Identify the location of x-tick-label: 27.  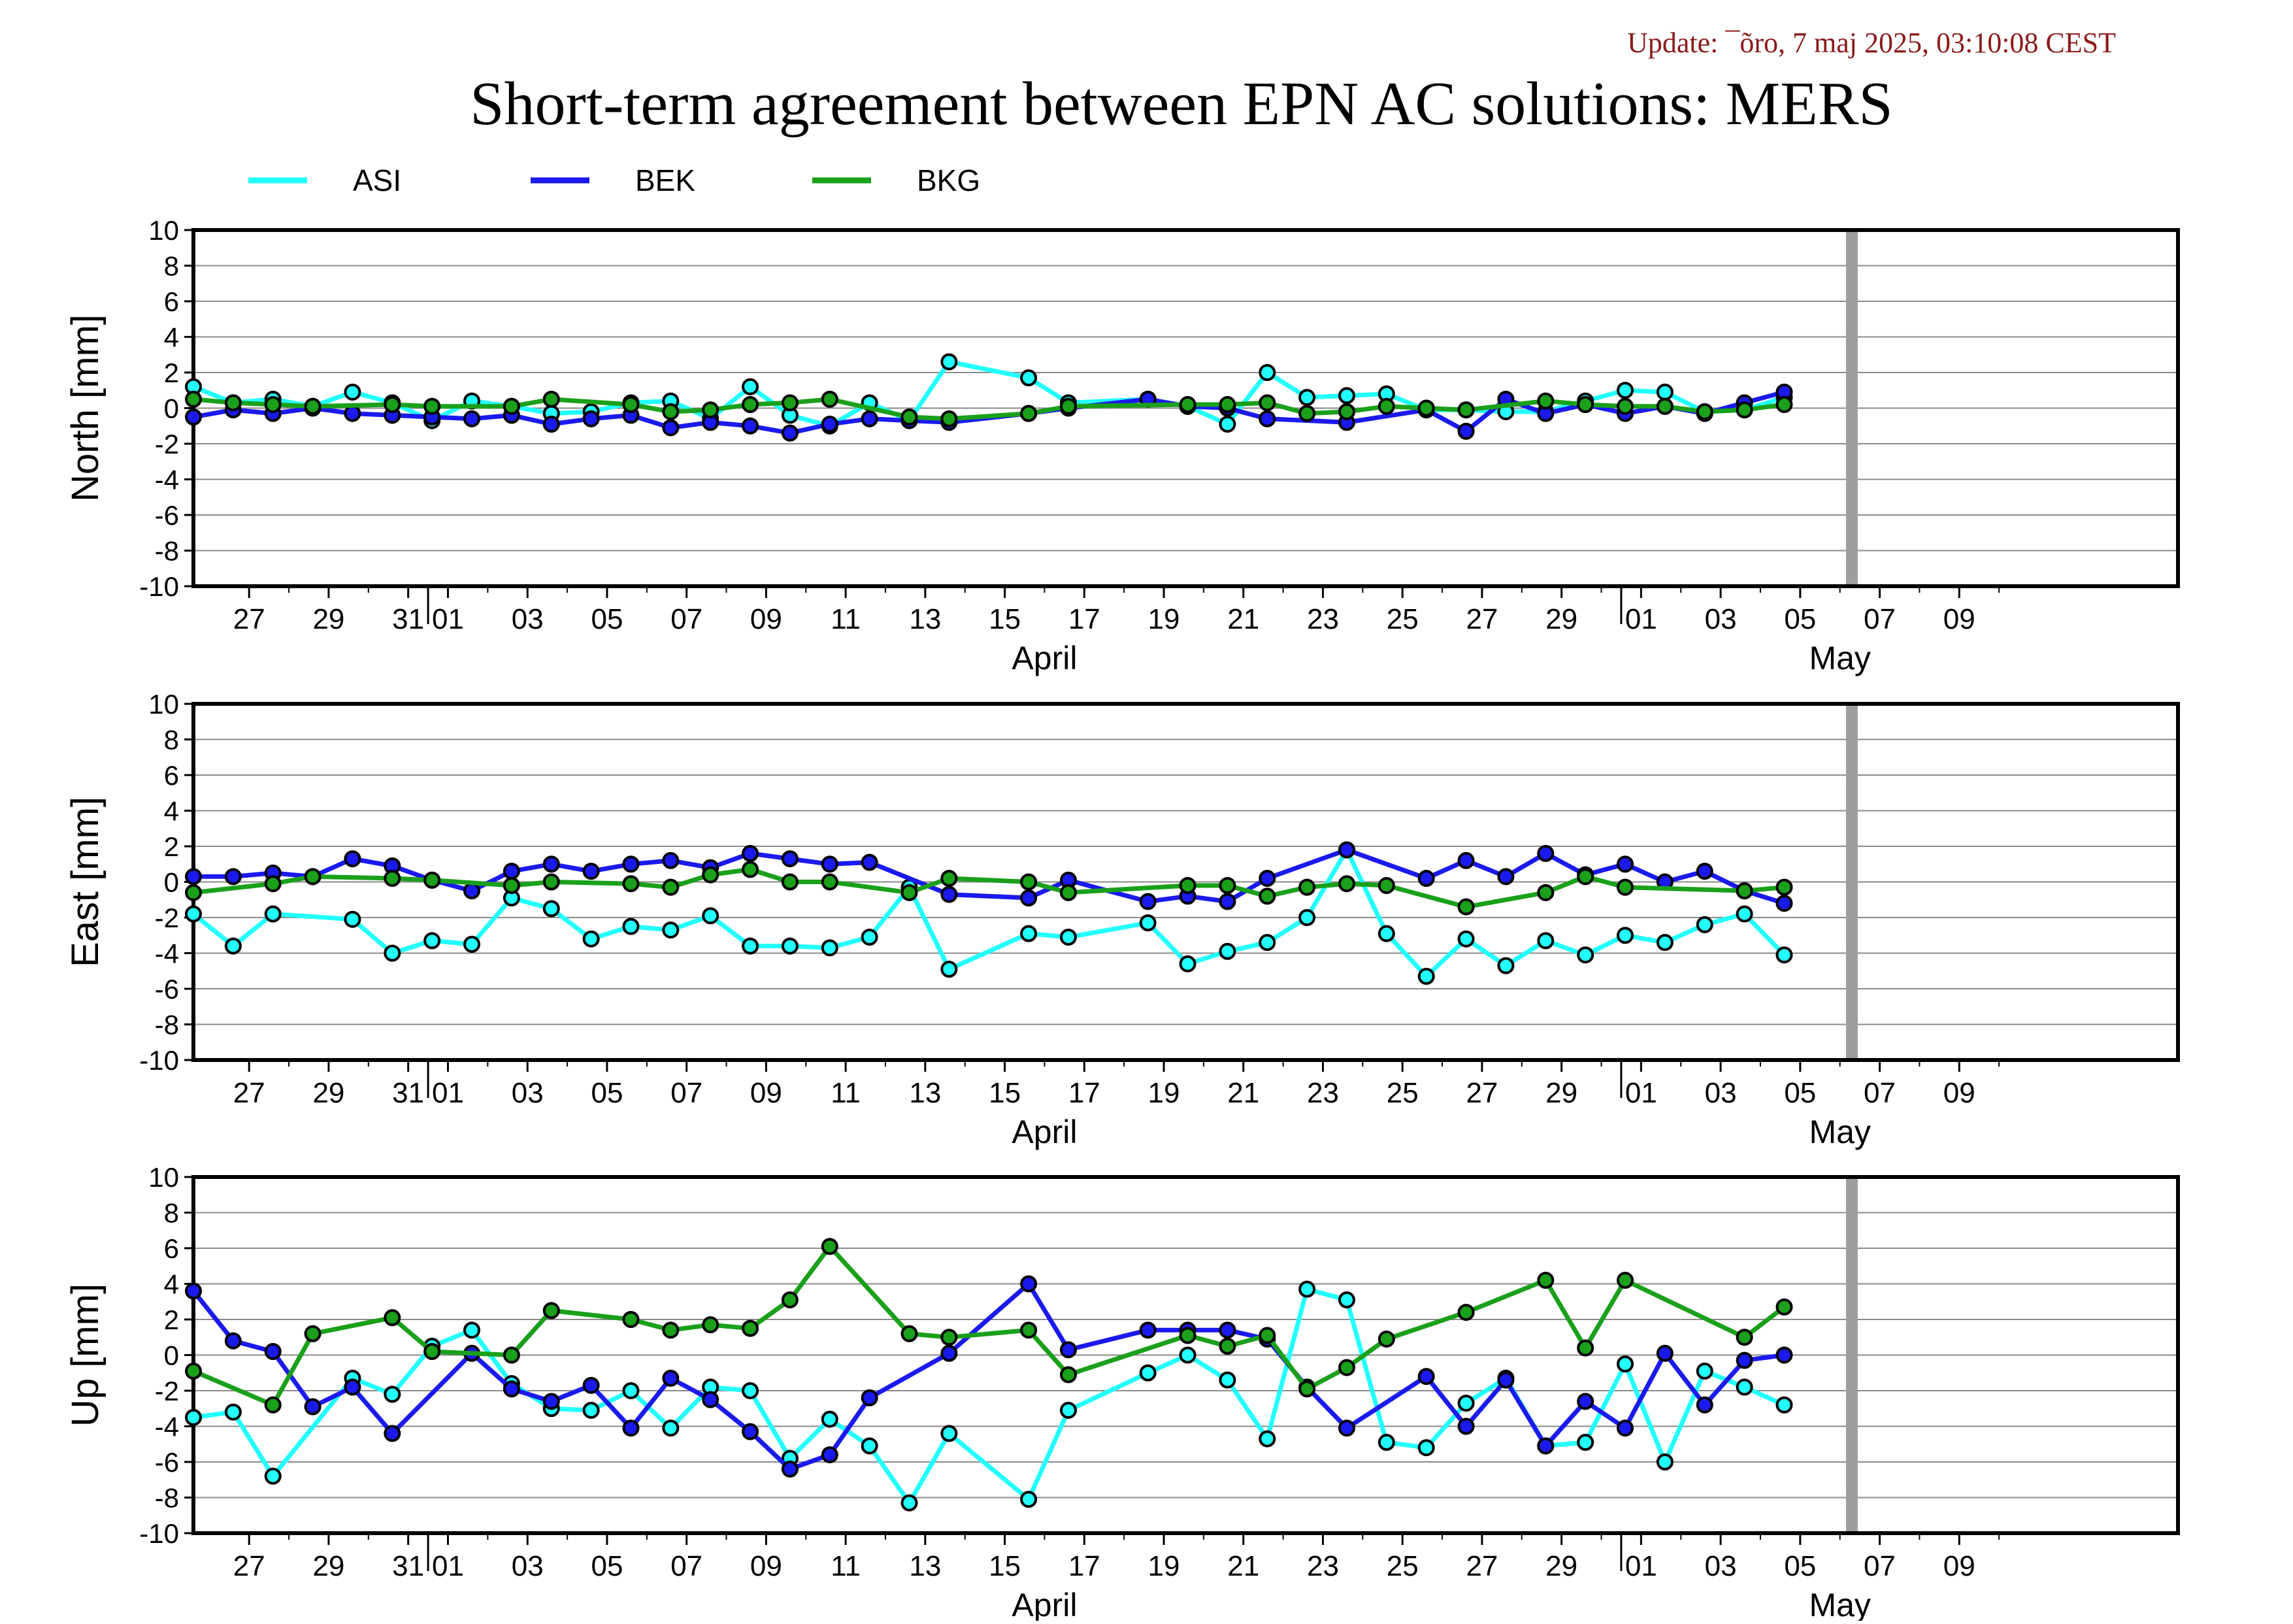
(249, 1566).